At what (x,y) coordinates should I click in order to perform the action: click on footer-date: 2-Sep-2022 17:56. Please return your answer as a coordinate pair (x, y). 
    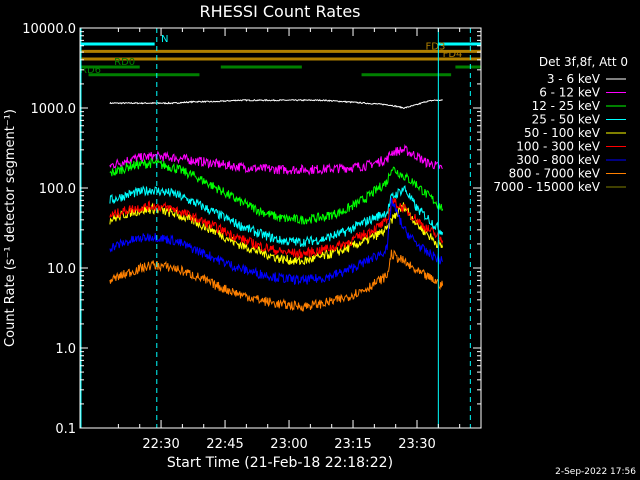
    Looking at the image, I should click on (595, 472).